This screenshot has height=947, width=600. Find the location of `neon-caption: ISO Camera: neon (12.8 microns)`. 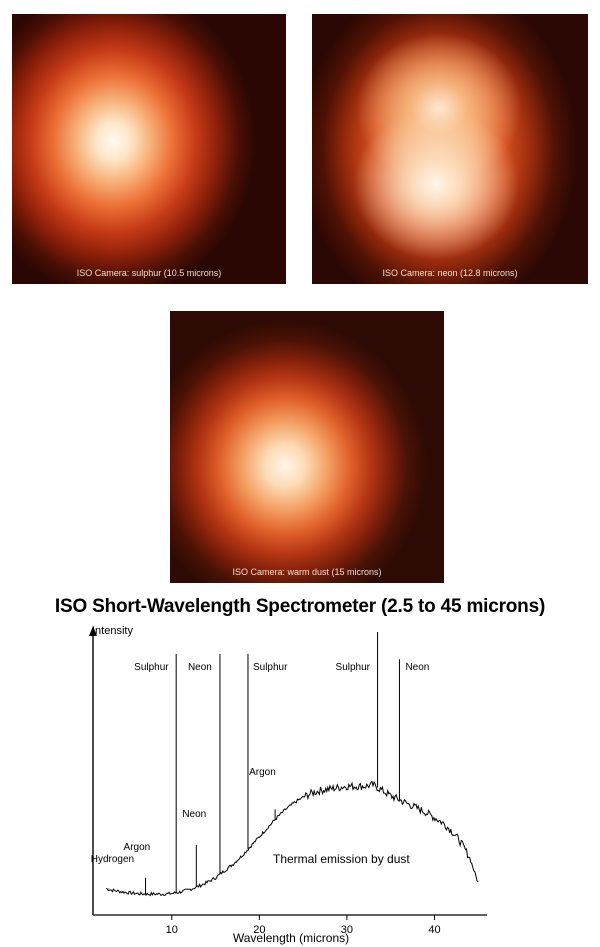

neon-caption: ISO Camera: neon (12.8 microns) is located at coordinates (450, 273).